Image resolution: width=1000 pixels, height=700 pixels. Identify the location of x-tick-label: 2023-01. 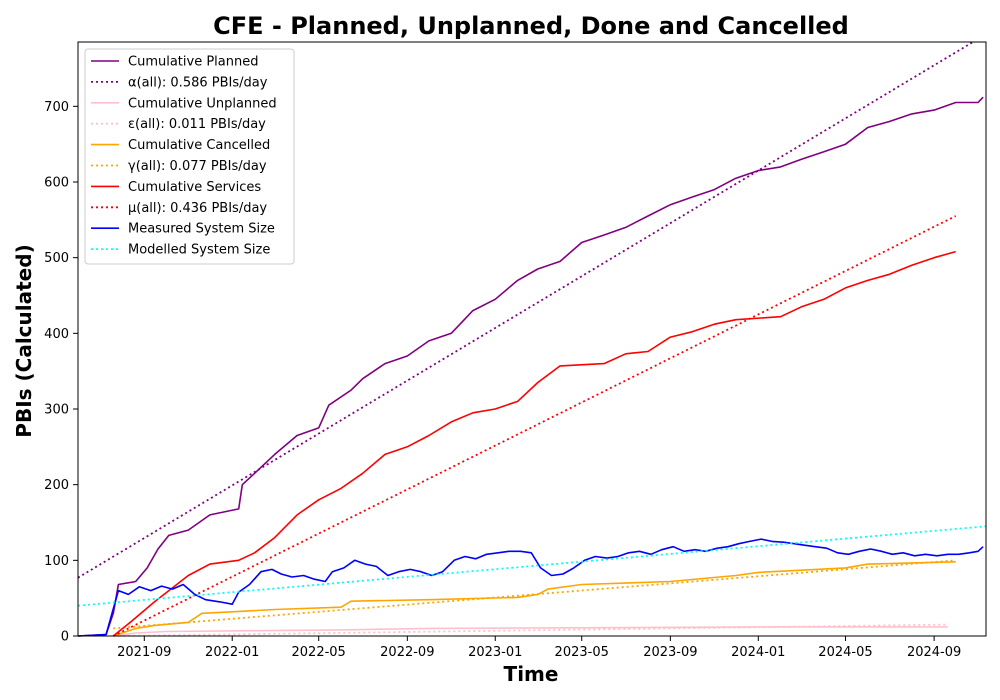
(495, 652).